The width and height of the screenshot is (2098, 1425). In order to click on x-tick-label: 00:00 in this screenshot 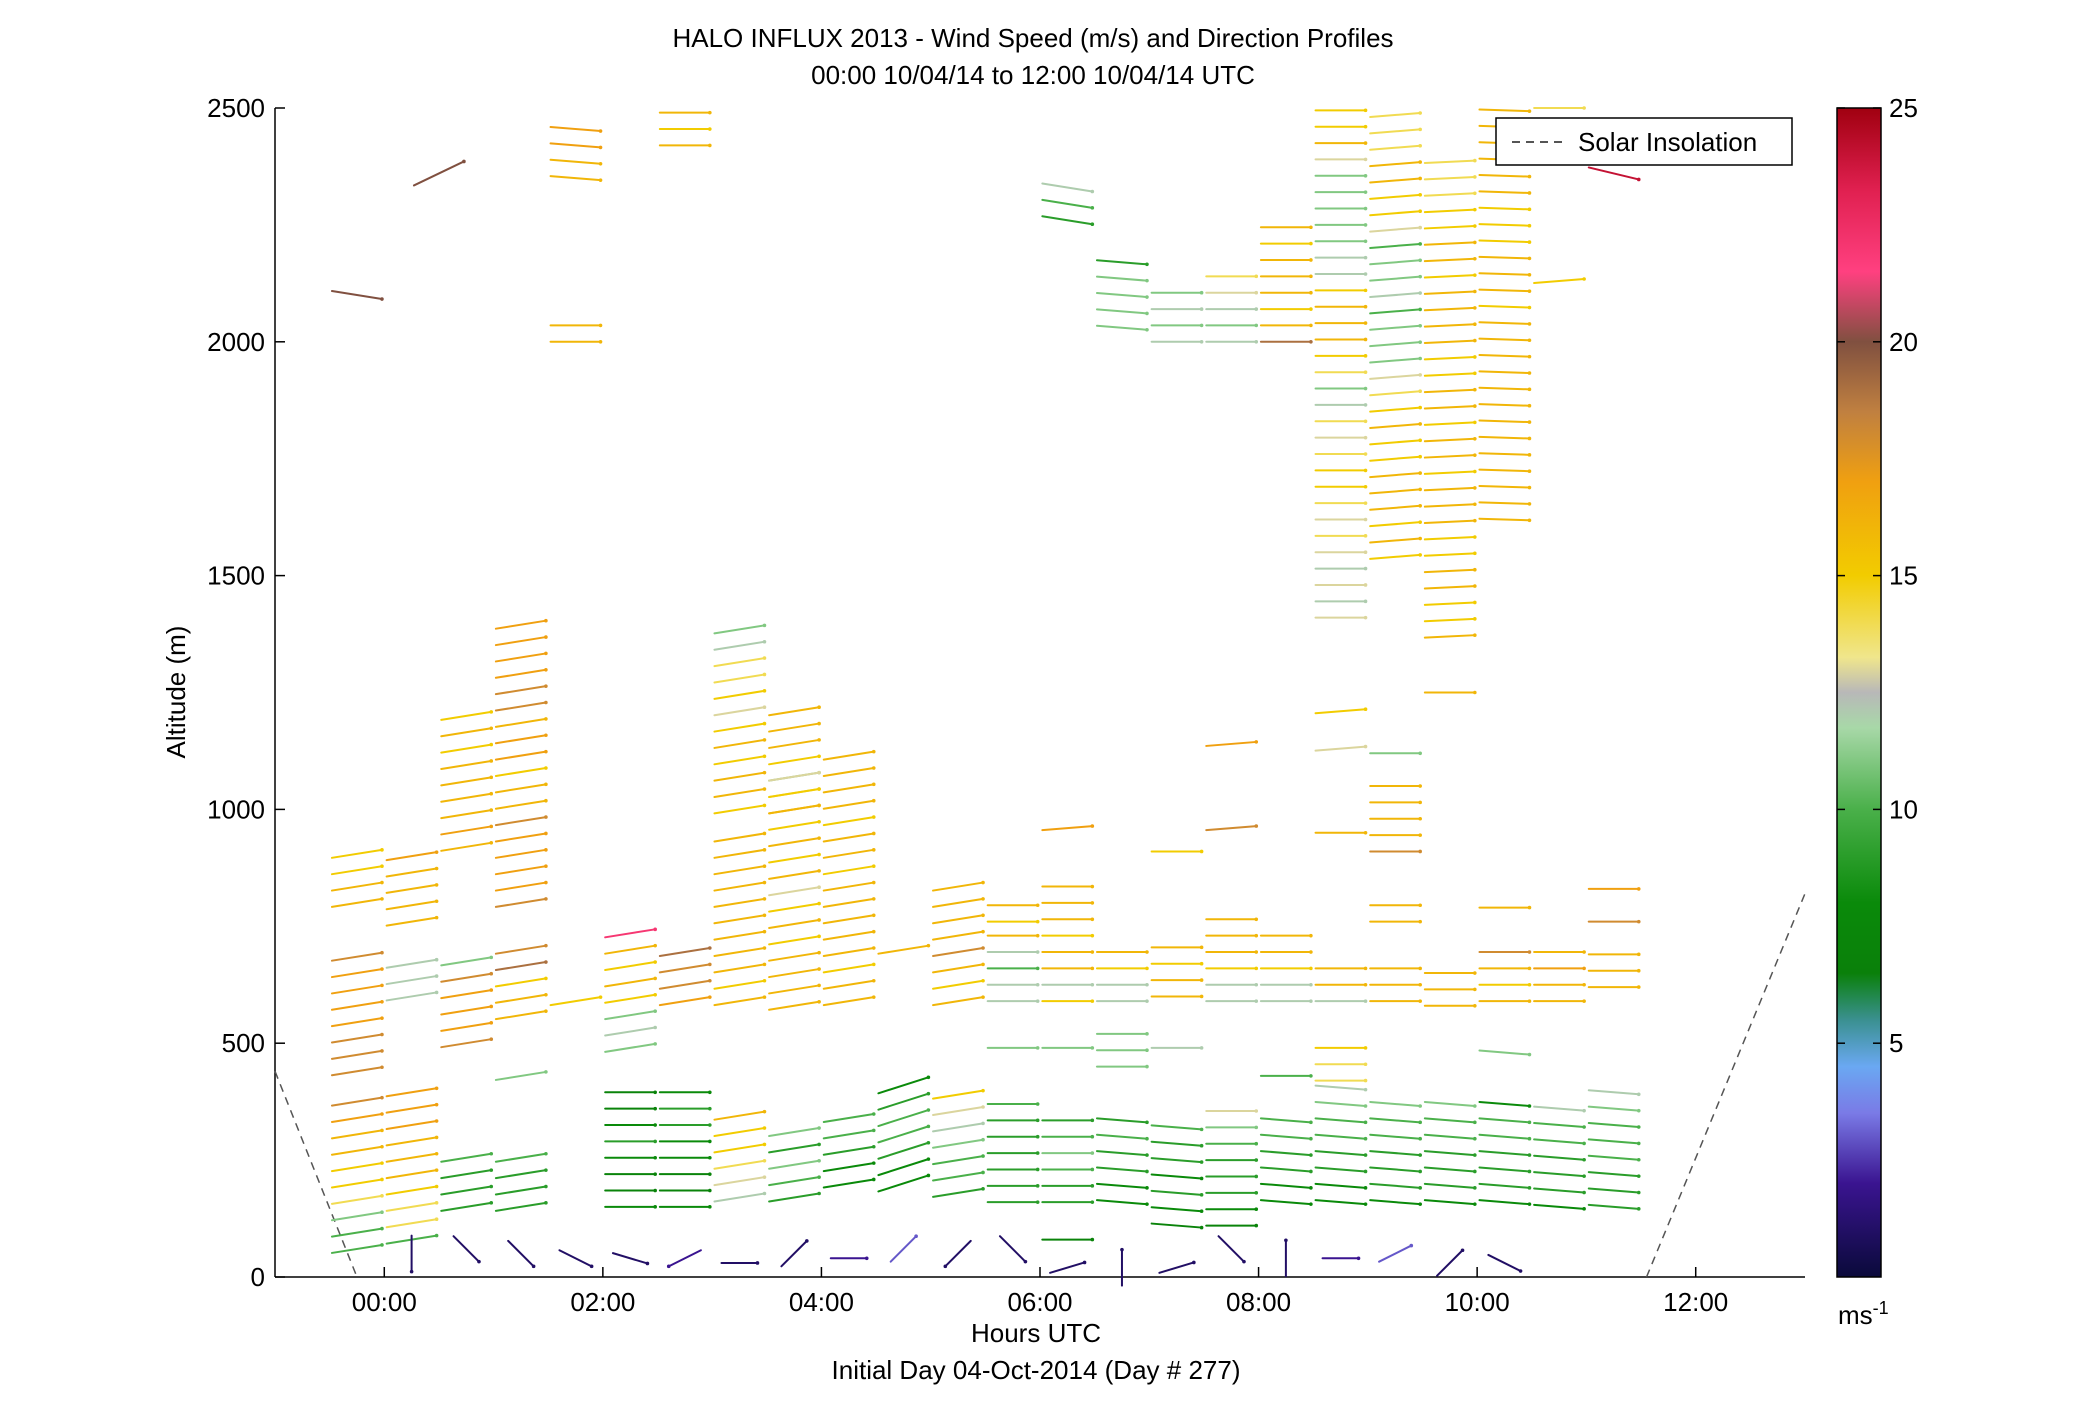, I will do `click(384, 1302)`.